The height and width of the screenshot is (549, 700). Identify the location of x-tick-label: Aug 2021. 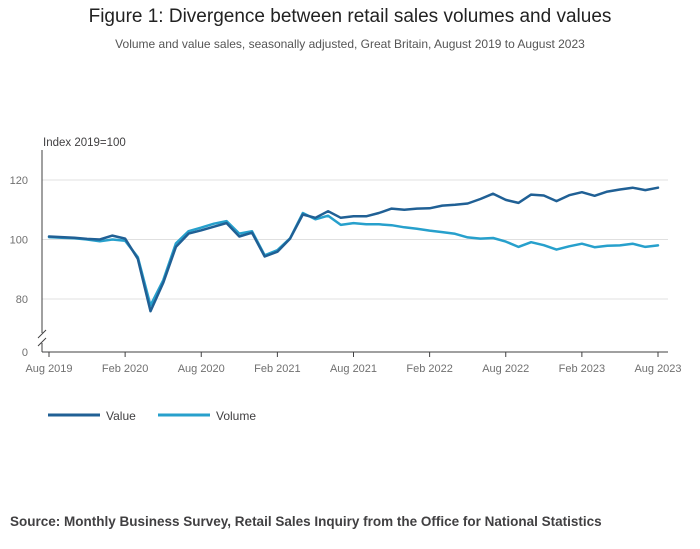
(353, 369).